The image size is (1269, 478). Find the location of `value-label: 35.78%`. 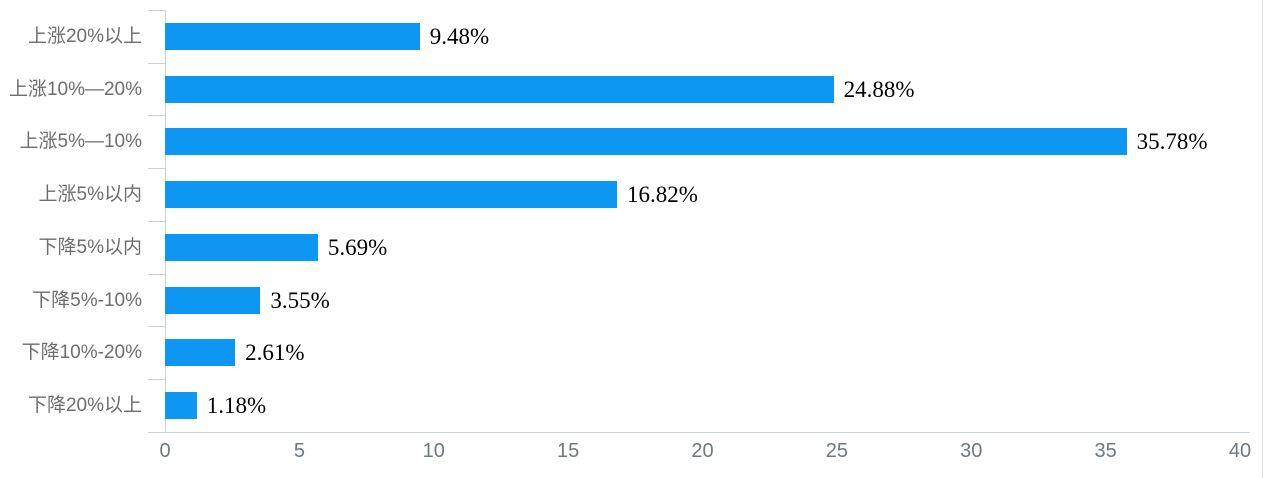

value-label: 35.78% is located at coordinates (1172, 141).